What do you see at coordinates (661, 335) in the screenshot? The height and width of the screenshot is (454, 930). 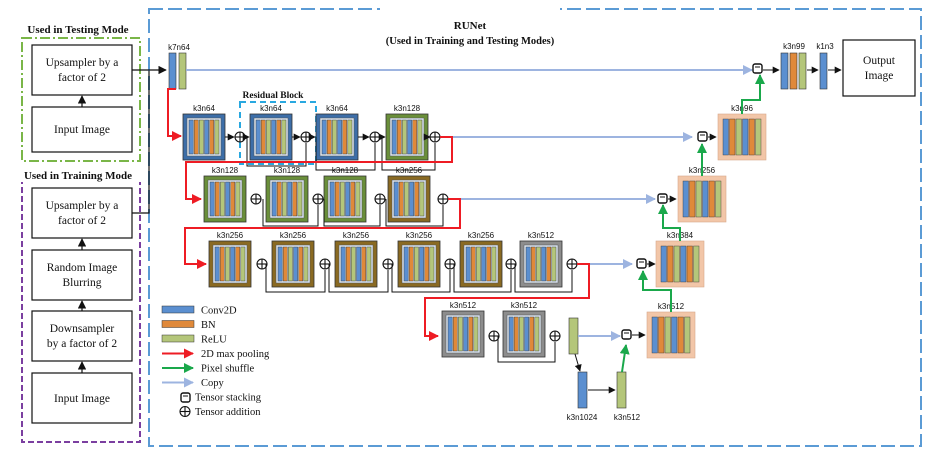 I see `decoder-block-k3n512-bar` at bounding box center [661, 335].